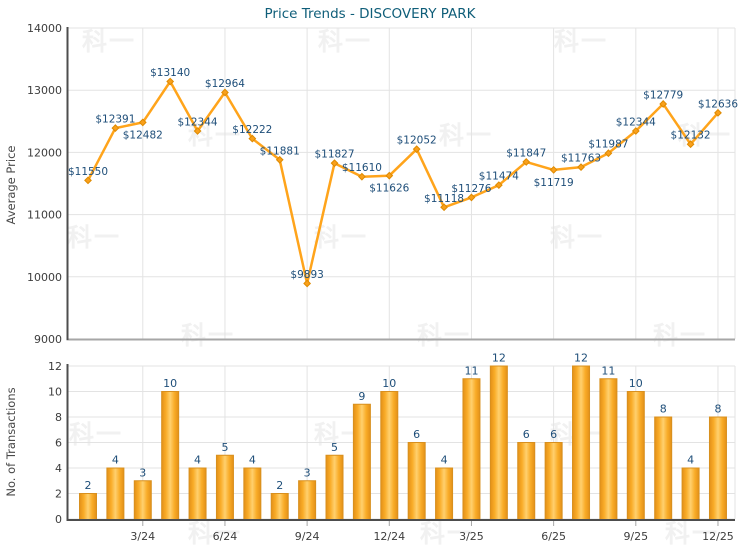 The width and height of the screenshot is (740, 550). Describe the element at coordinates (334, 447) in the screenshot. I see `bar-value-label: 5` at that location.